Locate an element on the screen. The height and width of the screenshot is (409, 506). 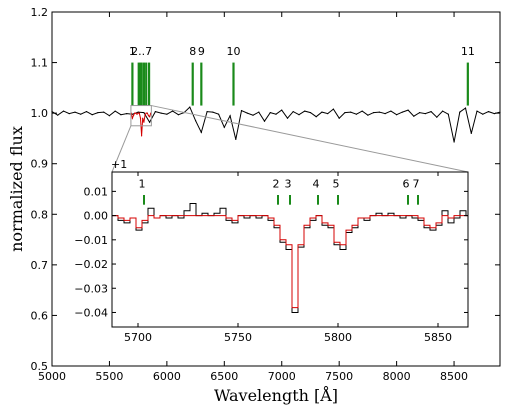
inset-line-marker-label: 6 is located at coordinates (406, 184).